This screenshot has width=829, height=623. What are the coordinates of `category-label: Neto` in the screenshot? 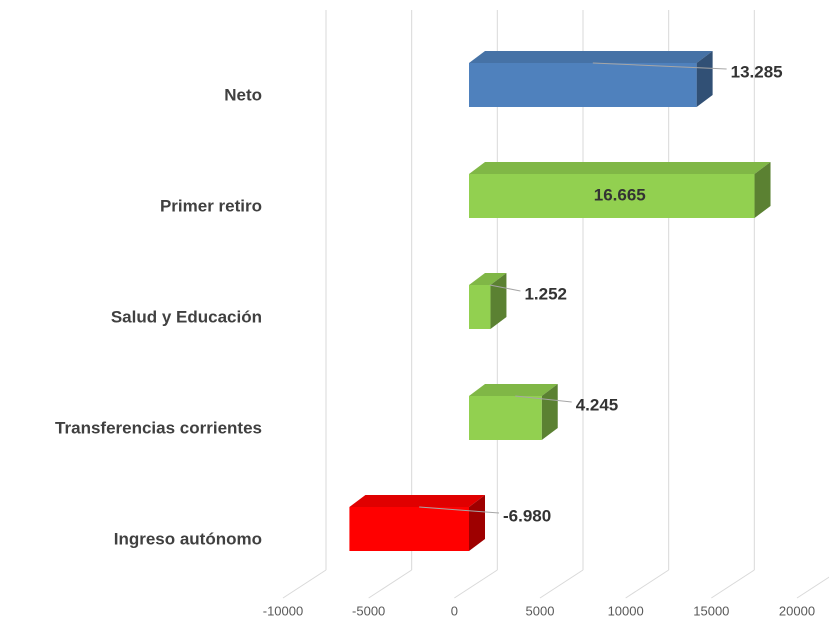 It's located at (243, 94).